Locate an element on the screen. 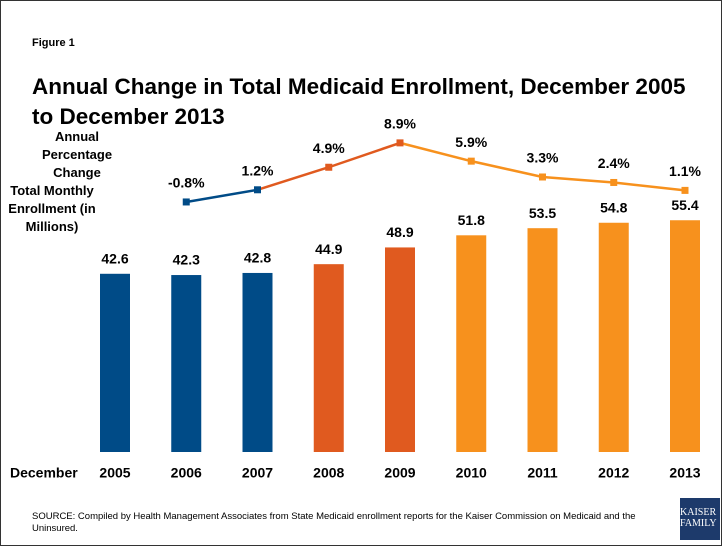 The width and height of the screenshot is (722, 546). logo-text: KAISER is located at coordinates (698, 512).